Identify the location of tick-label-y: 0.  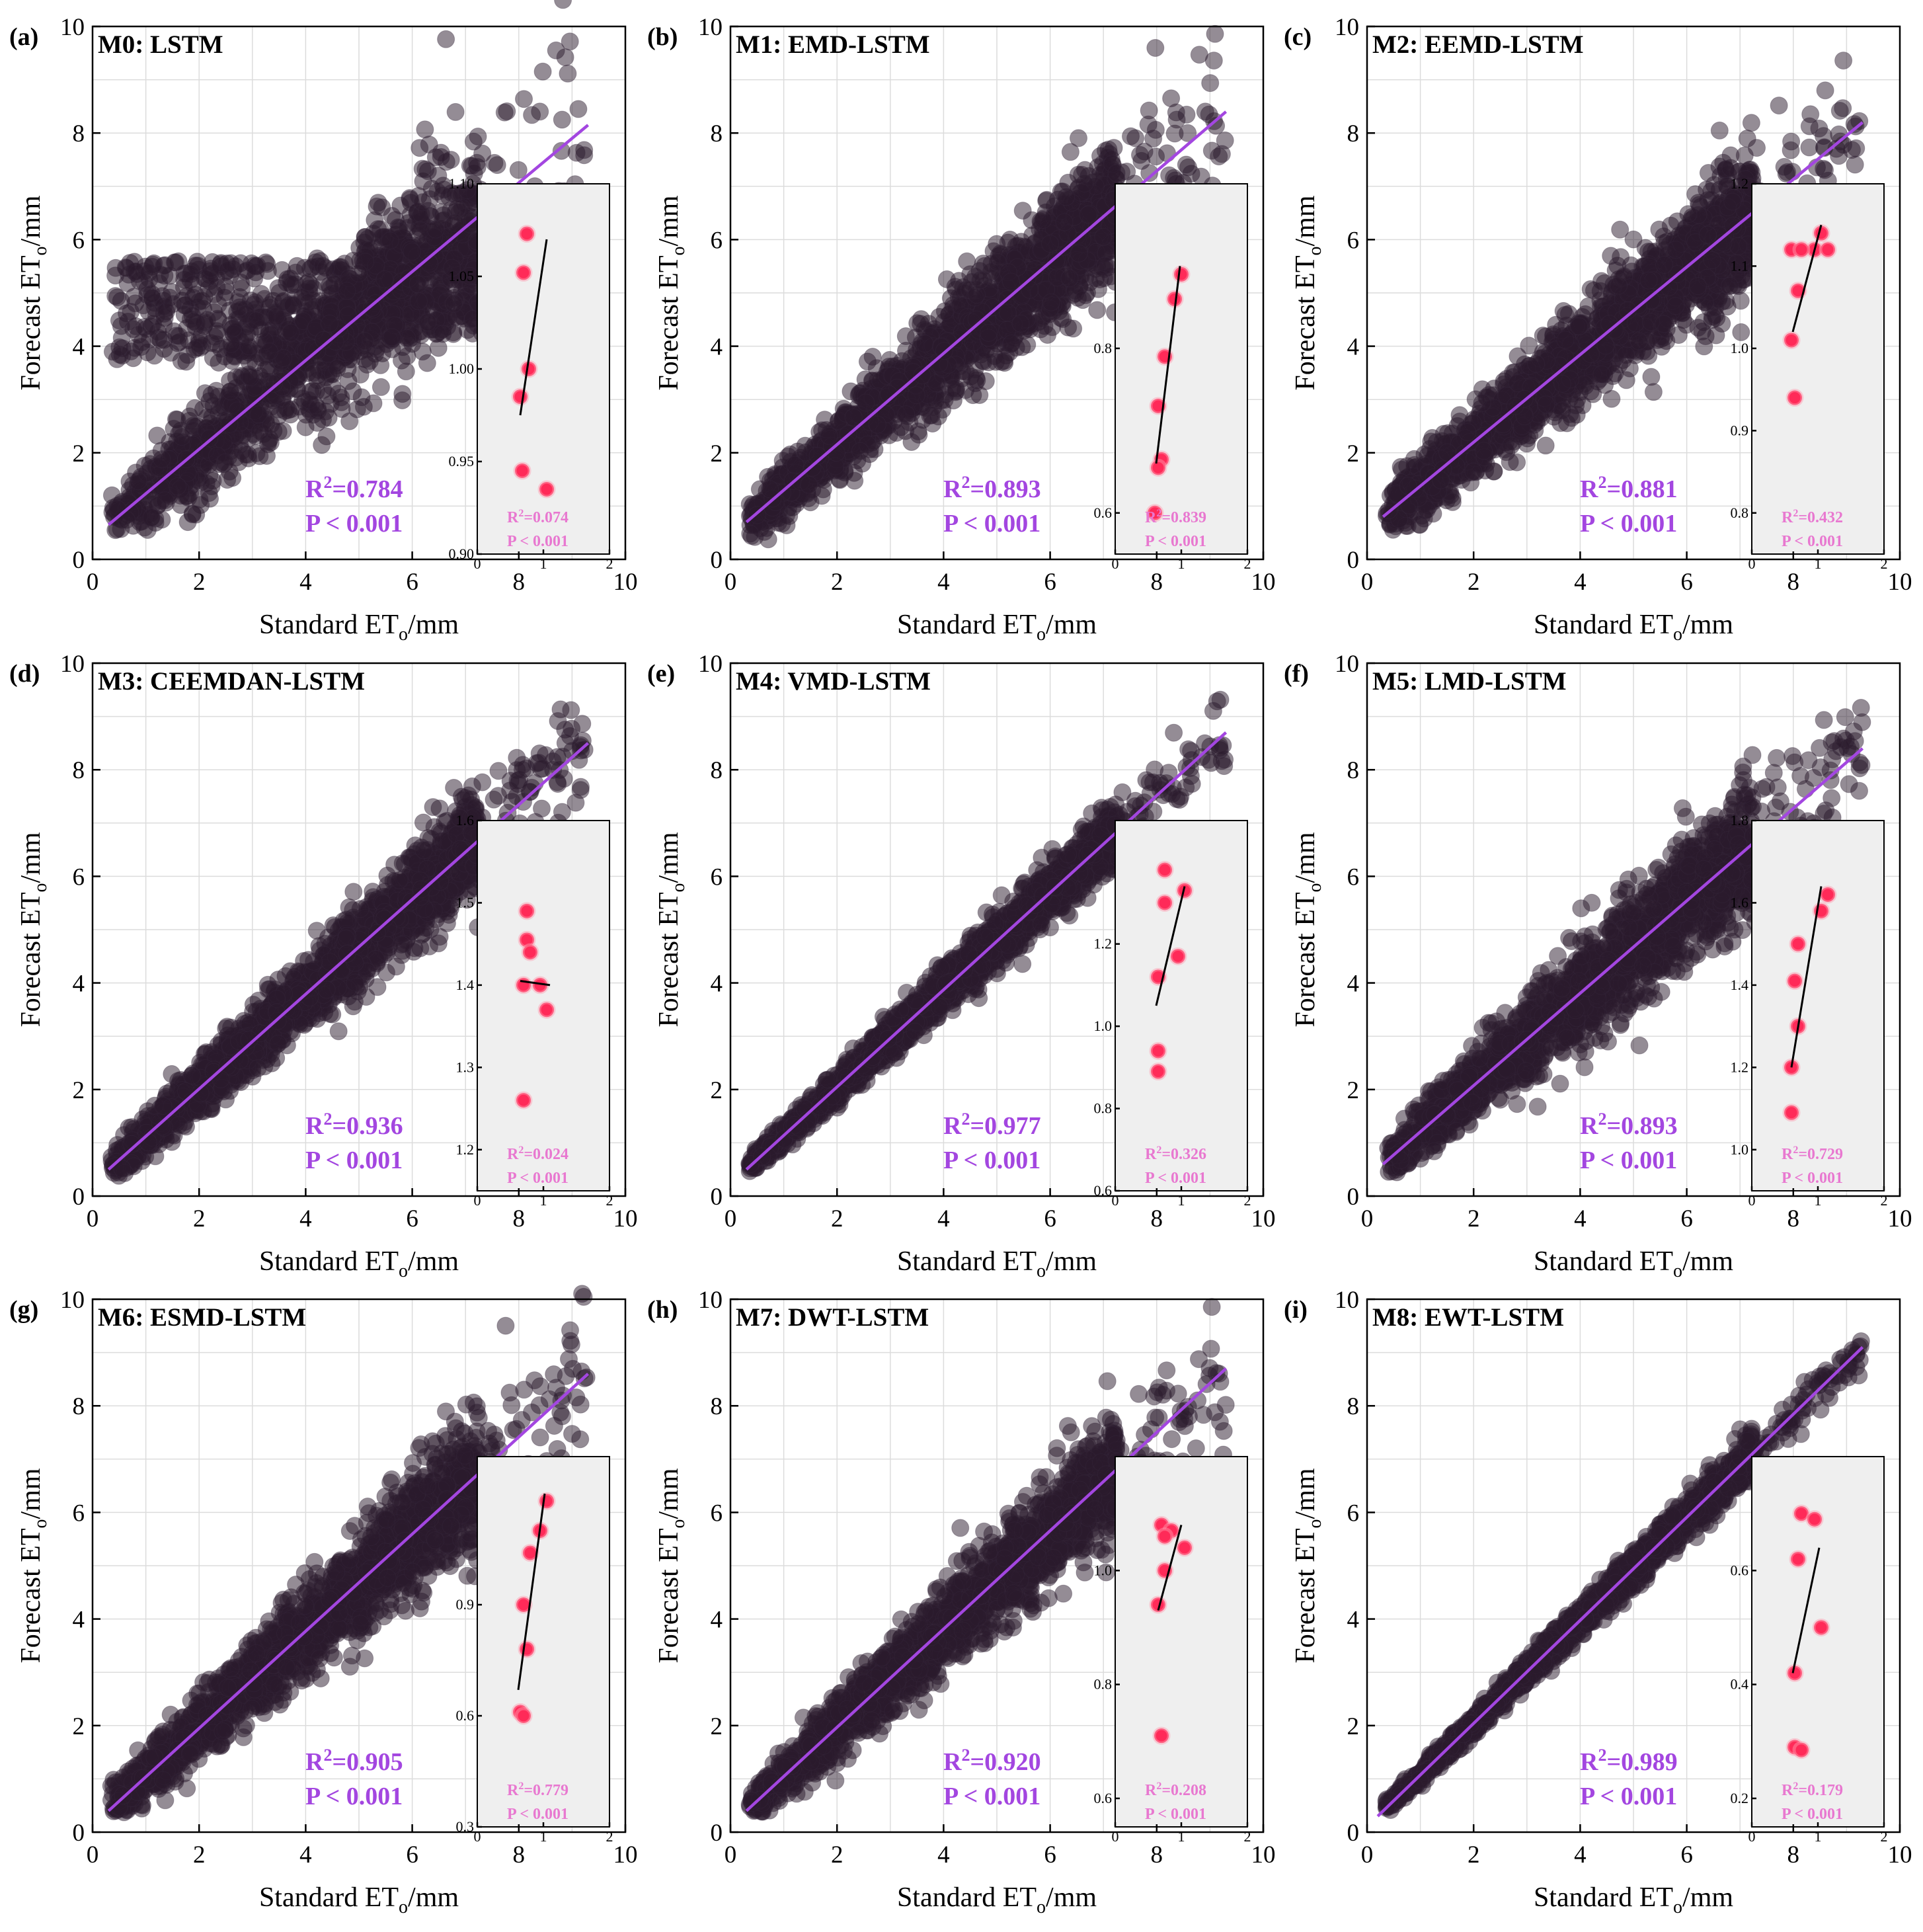
(717, 560).